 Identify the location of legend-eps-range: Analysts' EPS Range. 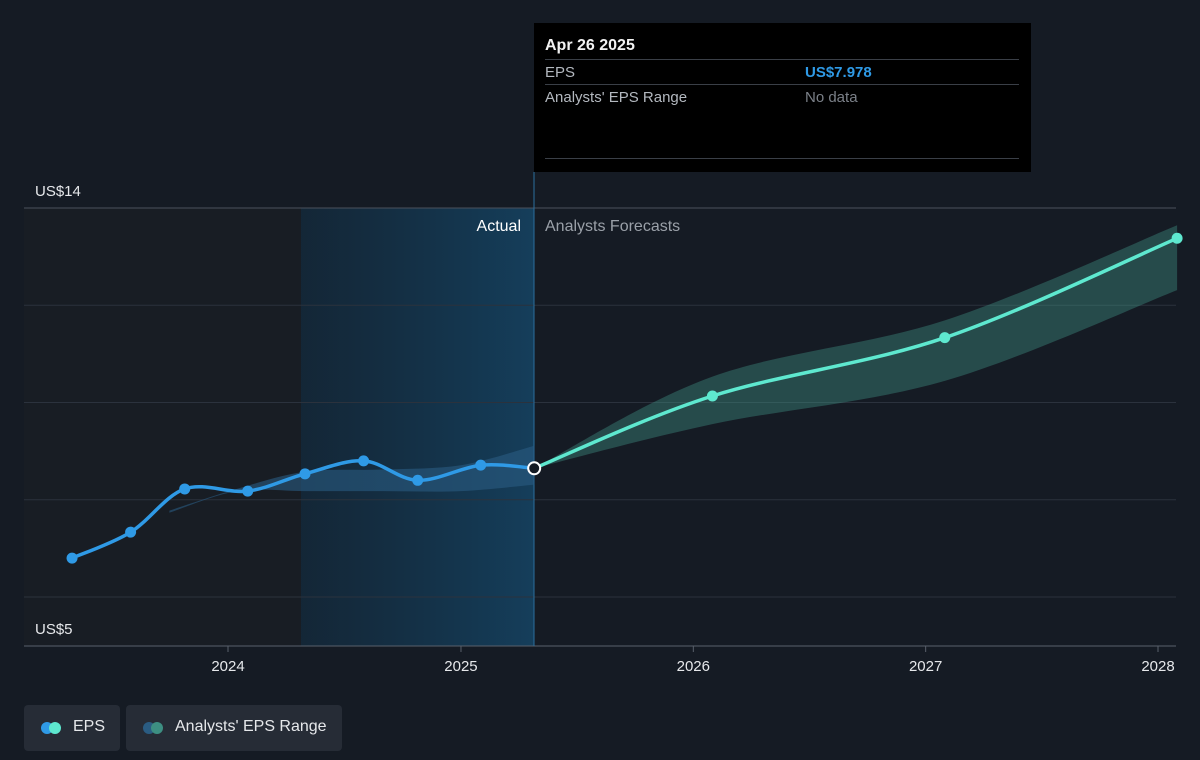
(234, 728).